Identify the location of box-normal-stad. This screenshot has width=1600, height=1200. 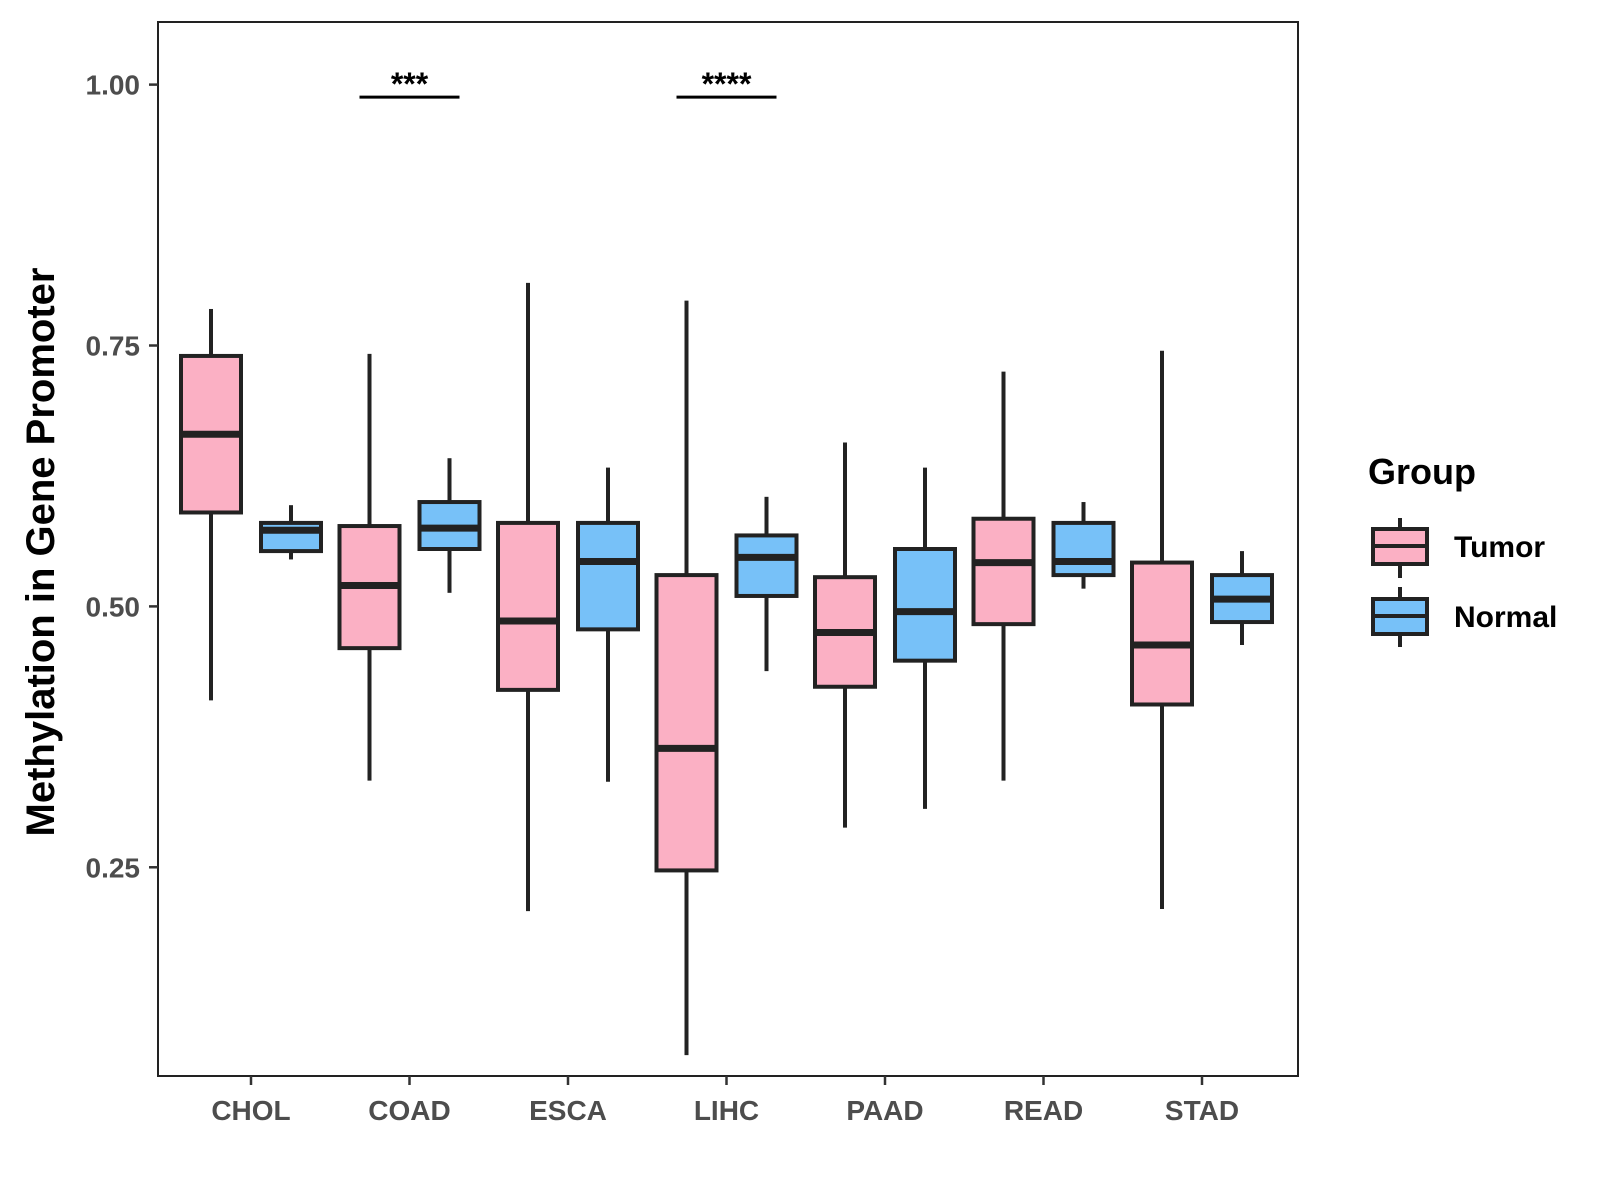
(1242, 598).